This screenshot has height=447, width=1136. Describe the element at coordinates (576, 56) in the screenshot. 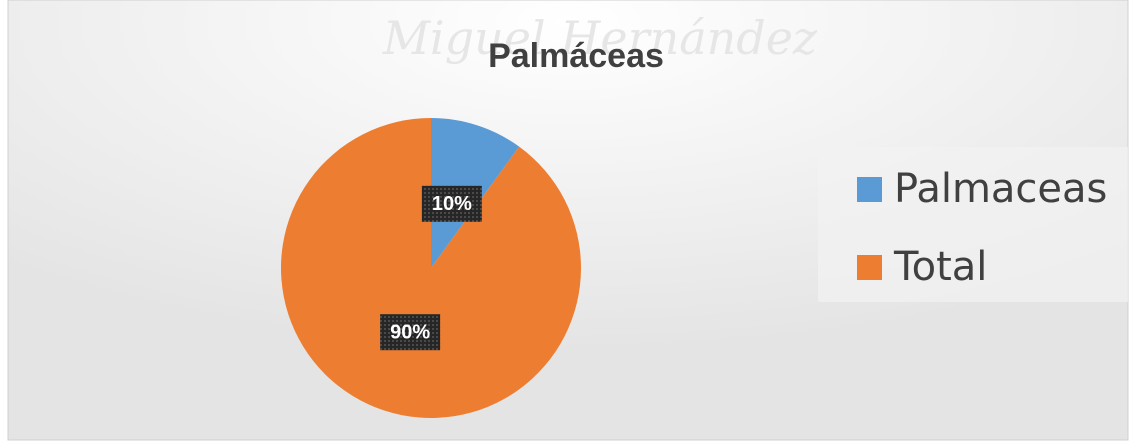

I see `chart-title: Palmáceas` at that location.